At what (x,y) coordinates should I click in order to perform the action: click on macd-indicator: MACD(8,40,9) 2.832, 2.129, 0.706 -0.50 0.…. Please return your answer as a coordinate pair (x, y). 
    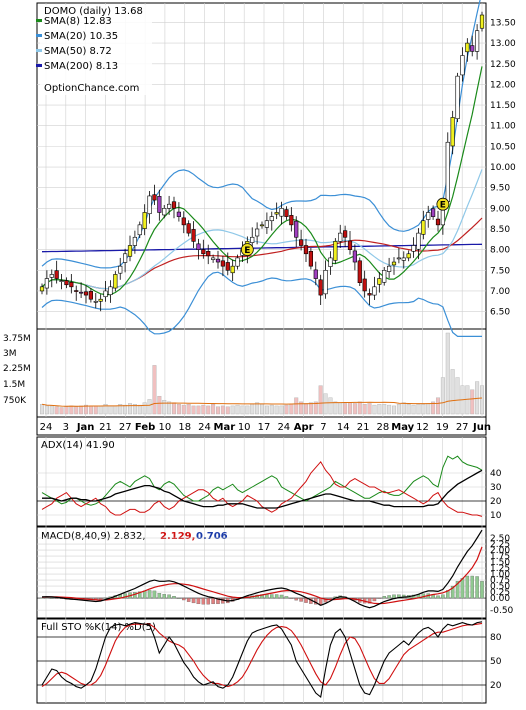
    Looking at the image, I should click on (275, 572).